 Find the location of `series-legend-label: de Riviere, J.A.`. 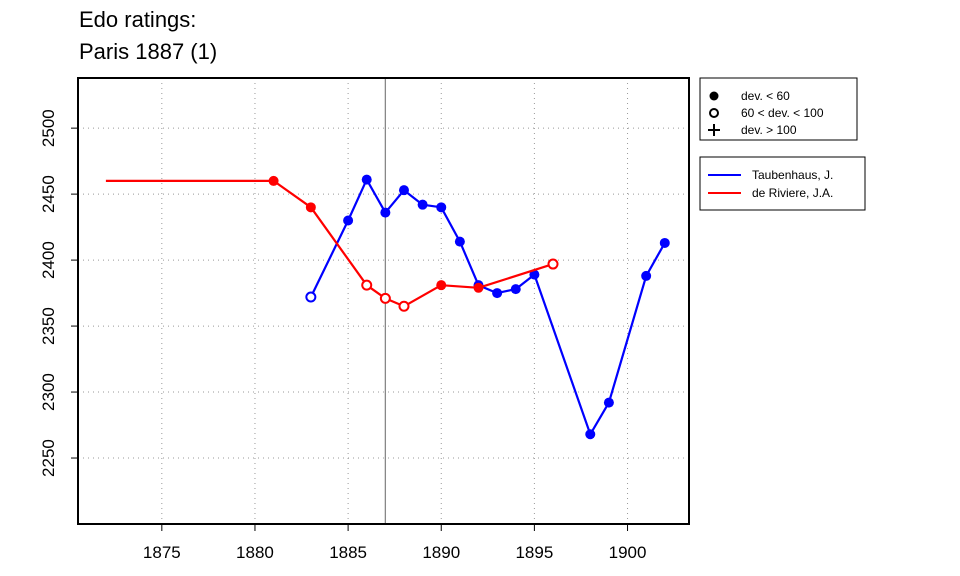

series-legend-label: de Riviere, J.A. is located at coordinates (792, 193).